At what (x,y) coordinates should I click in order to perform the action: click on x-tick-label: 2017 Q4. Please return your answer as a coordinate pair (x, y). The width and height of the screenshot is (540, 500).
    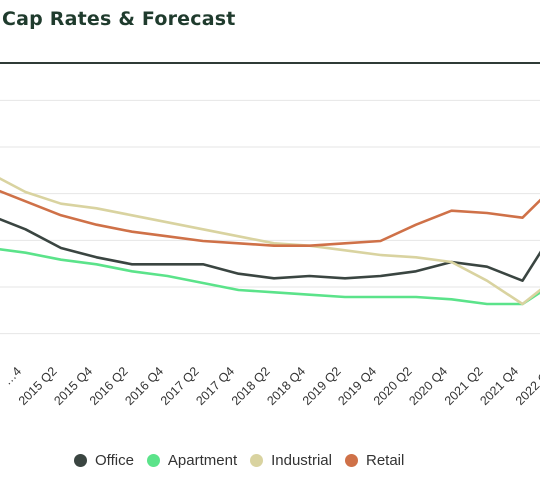
    Looking at the image, I should click on (215, 386).